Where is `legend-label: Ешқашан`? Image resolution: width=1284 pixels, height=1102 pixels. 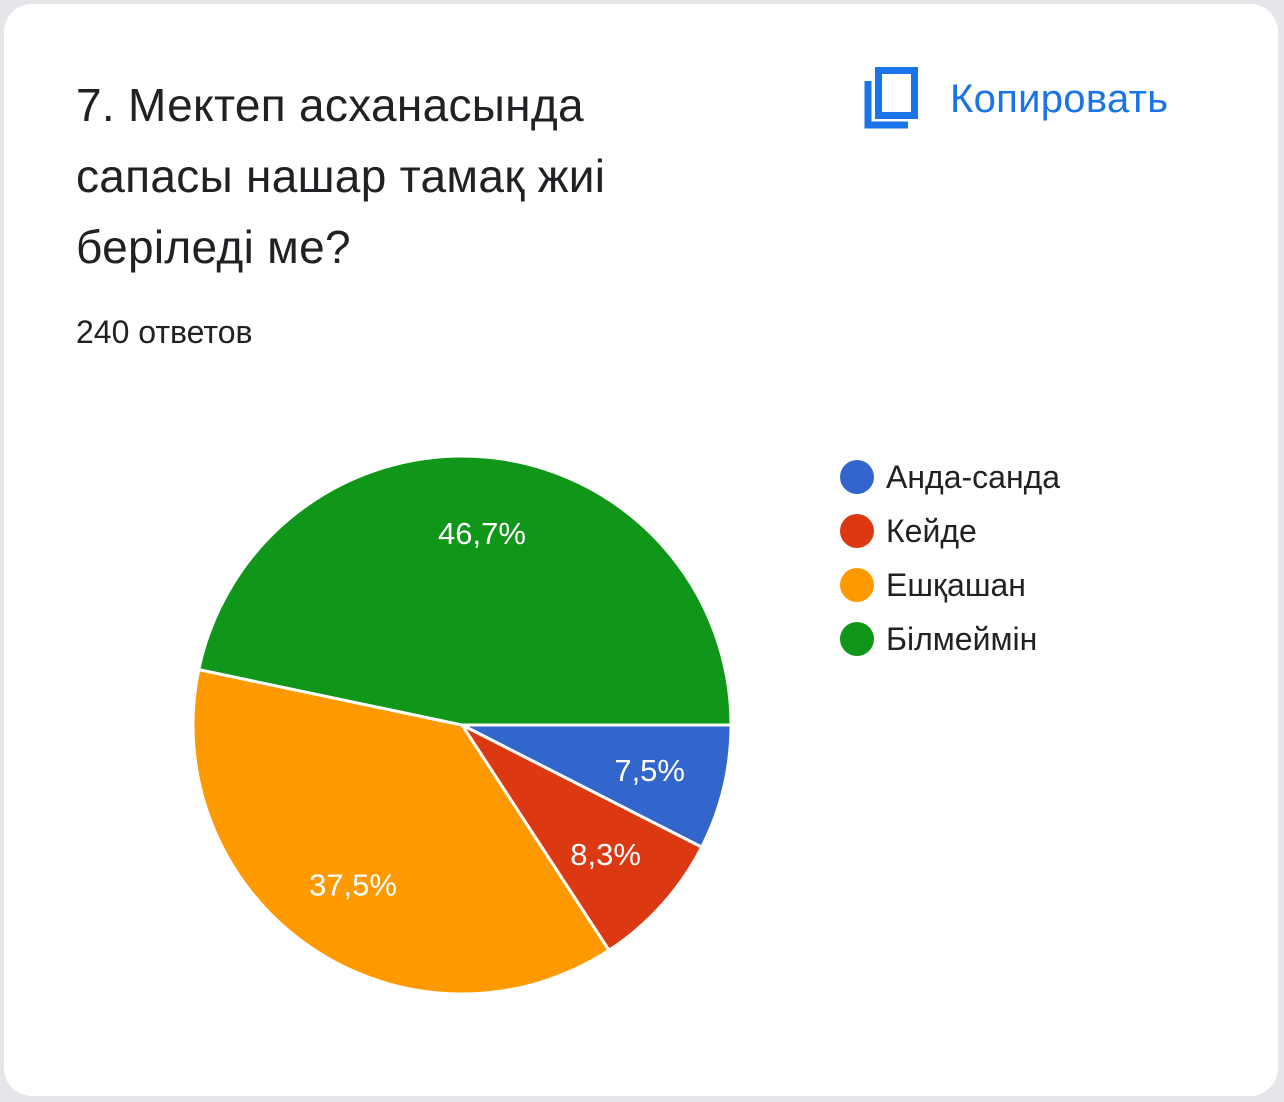 legend-label: Ешқашан is located at coordinates (956, 584).